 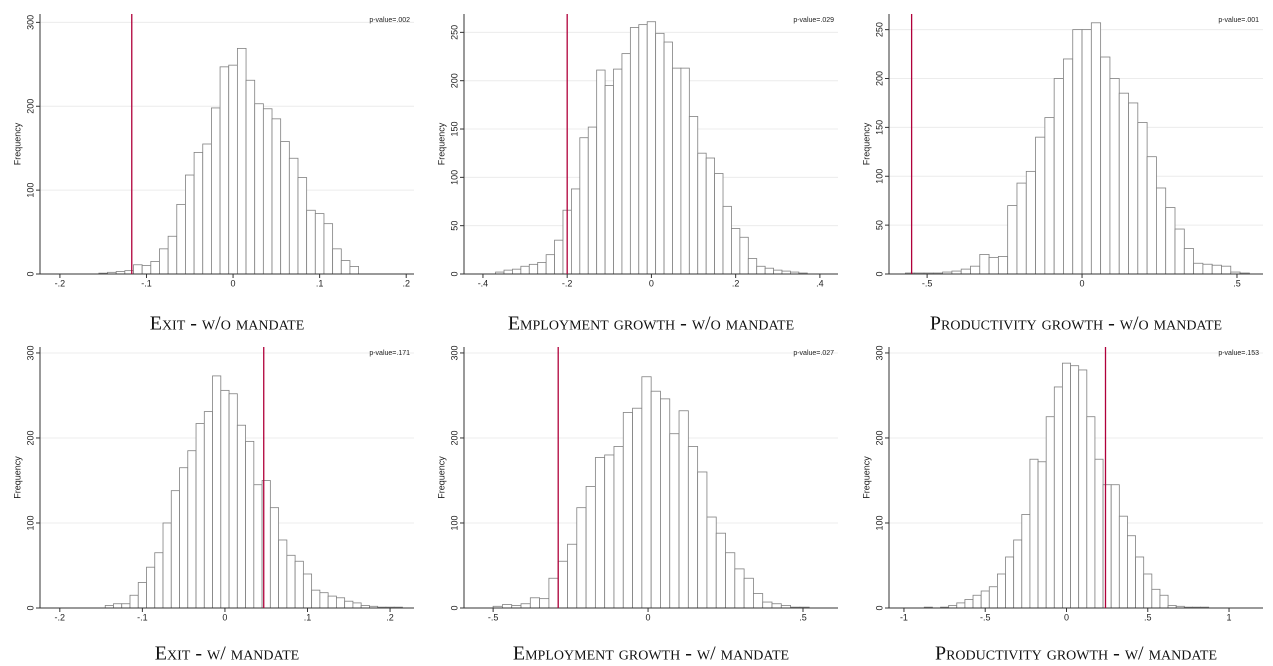 What do you see at coordinates (406, 283) in the screenshot?
I see `x-tick-label: .2` at bounding box center [406, 283].